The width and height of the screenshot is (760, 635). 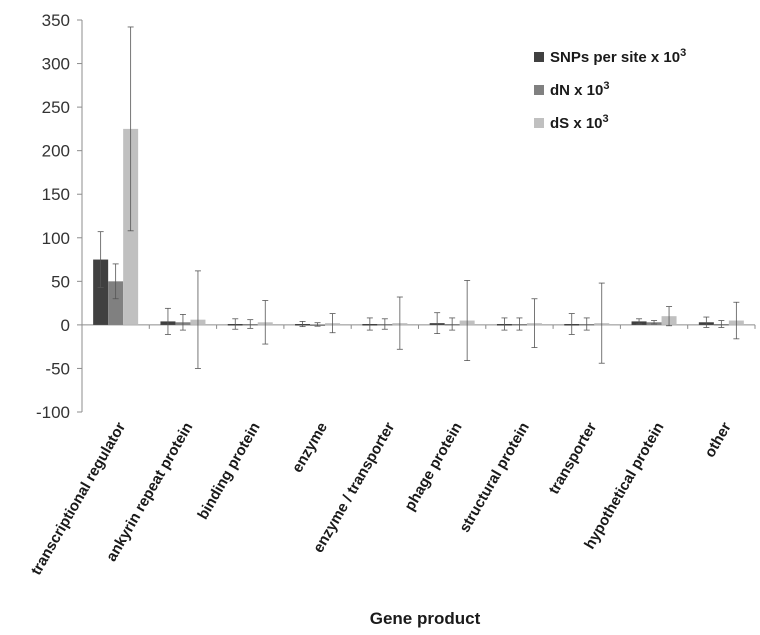 I want to click on y-tick-label: 150, so click(x=56, y=194).